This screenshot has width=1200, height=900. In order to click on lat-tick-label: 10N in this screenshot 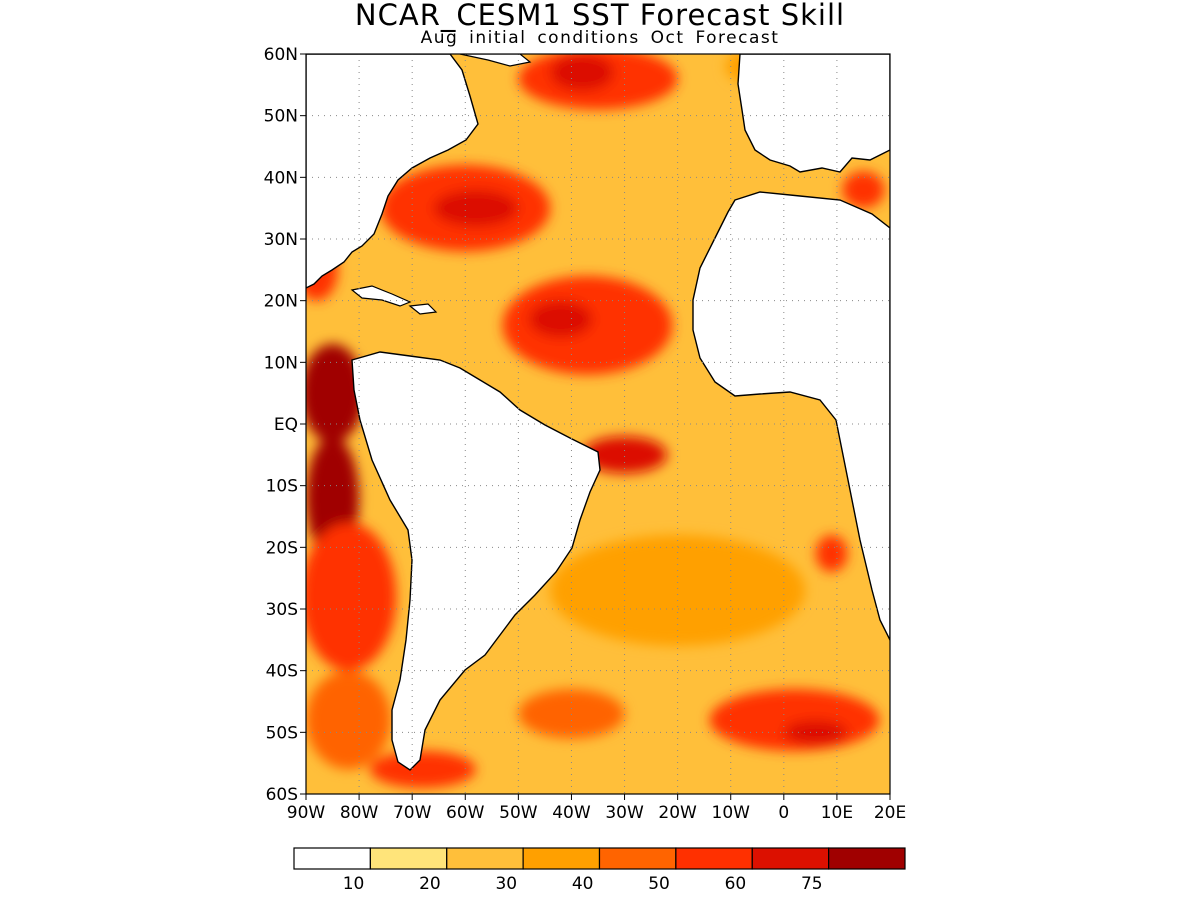, I will do `click(281, 363)`.